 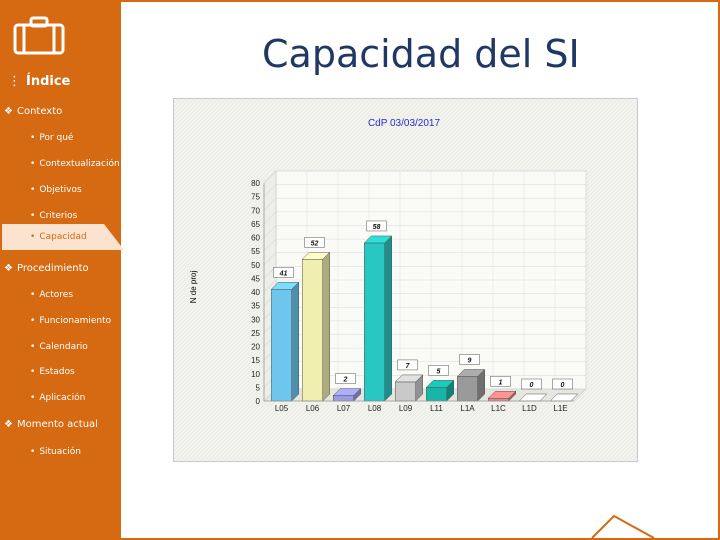 What do you see at coordinates (46, 268) in the screenshot?
I see `sidebar-section-procedimiento: ❖ Procedimiento` at bounding box center [46, 268].